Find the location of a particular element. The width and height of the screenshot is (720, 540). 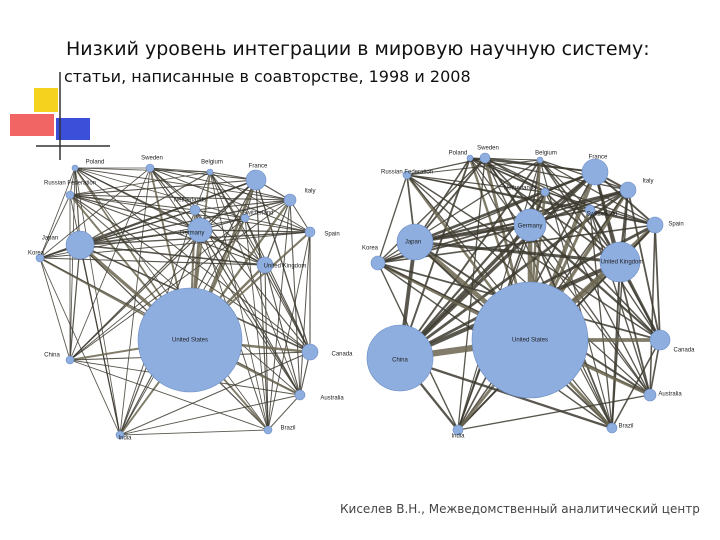

node-label: Sweden is located at coordinates (488, 149).